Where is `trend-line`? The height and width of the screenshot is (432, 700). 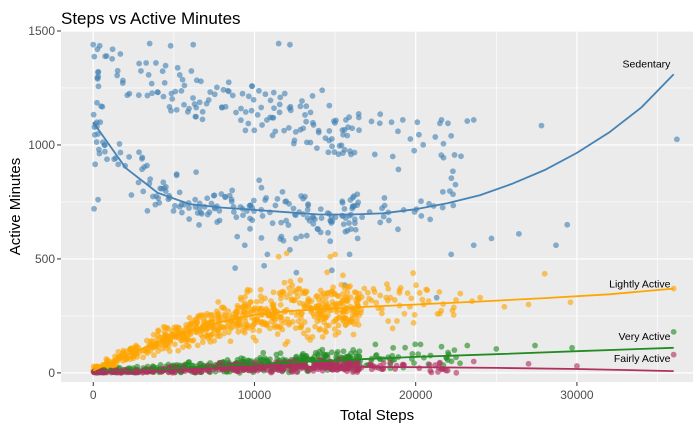 trend-line is located at coordinates (383, 369).